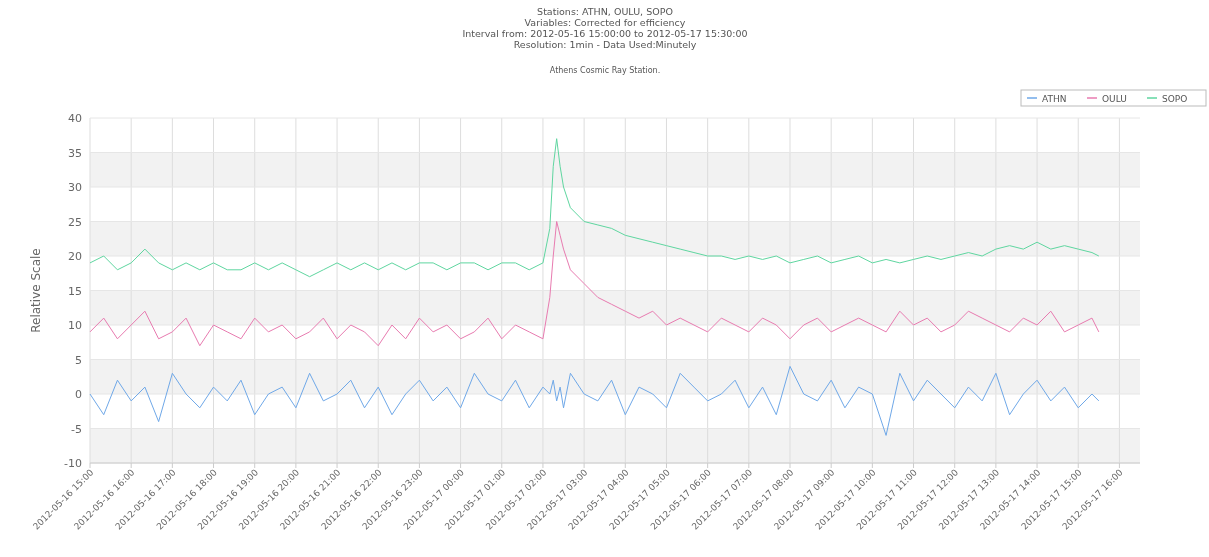 The width and height of the screenshot is (1209, 557). I want to click on y-tick-label: 10, so click(75, 325).